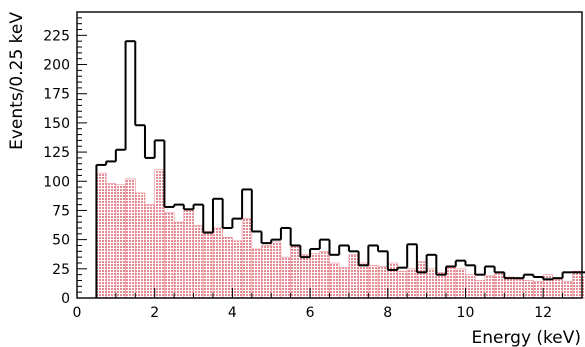 The height and width of the screenshot is (347, 585). What do you see at coordinates (61, 241) in the screenshot?
I see `y-tick-label: 50` at bounding box center [61, 241].